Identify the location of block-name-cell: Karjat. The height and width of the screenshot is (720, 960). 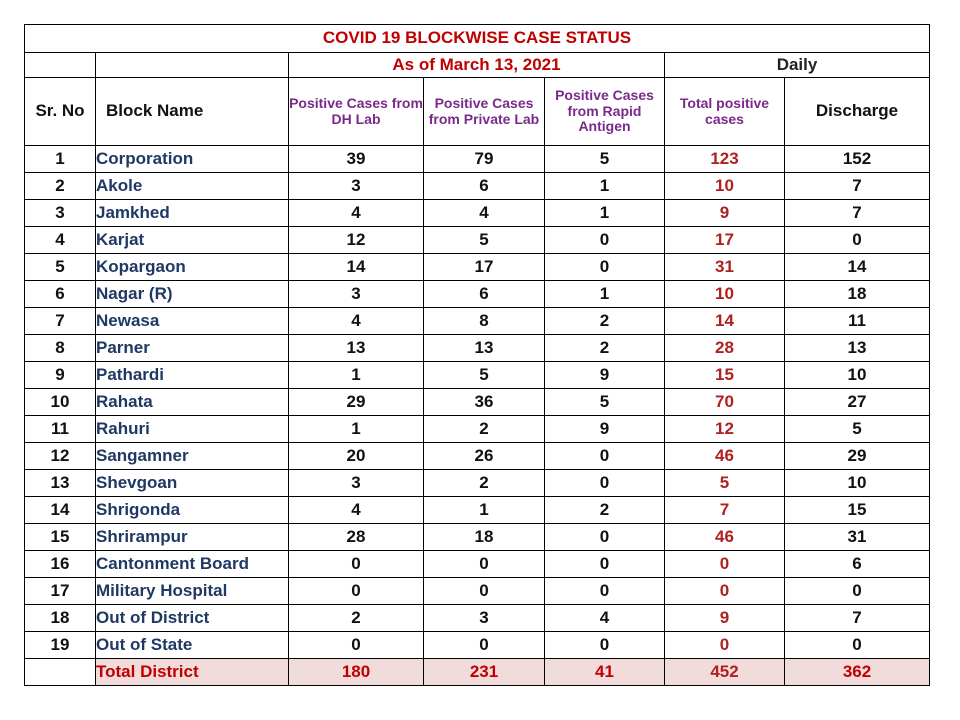
(192, 240).